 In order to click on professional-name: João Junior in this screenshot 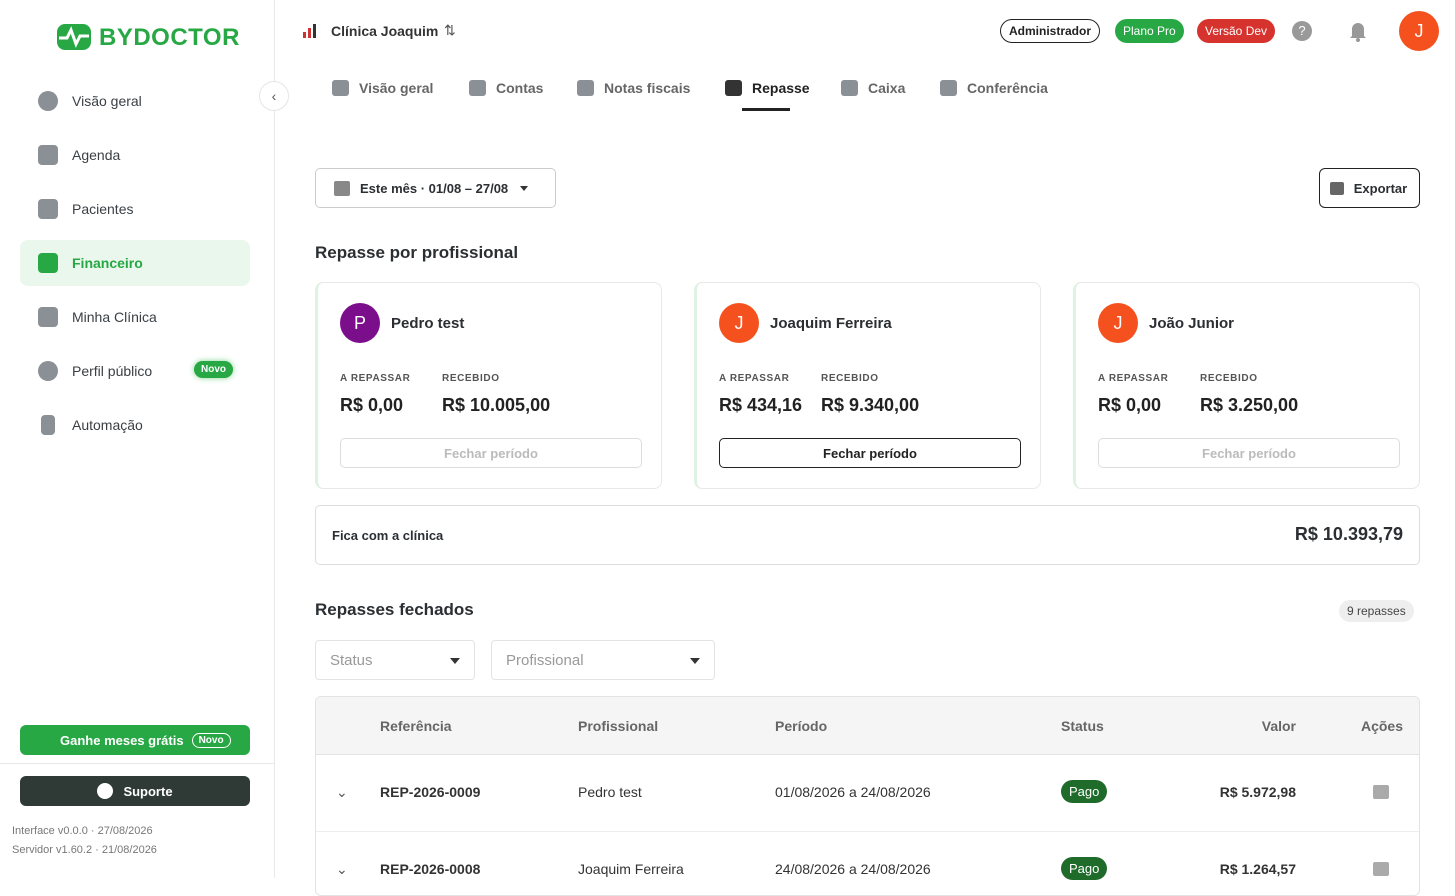, I will do `click(1192, 323)`.